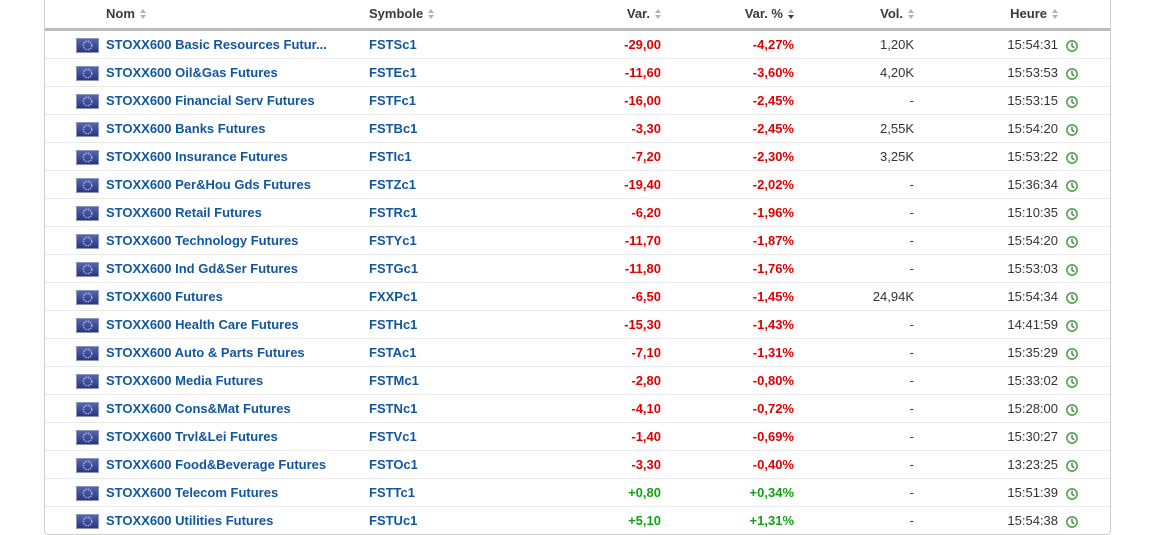 Image resolution: width=1150 pixels, height=535 pixels. What do you see at coordinates (393, 44) in the screenshot?
I see `symbol-cell: FSTSc1` at bounding box center [393, 44].